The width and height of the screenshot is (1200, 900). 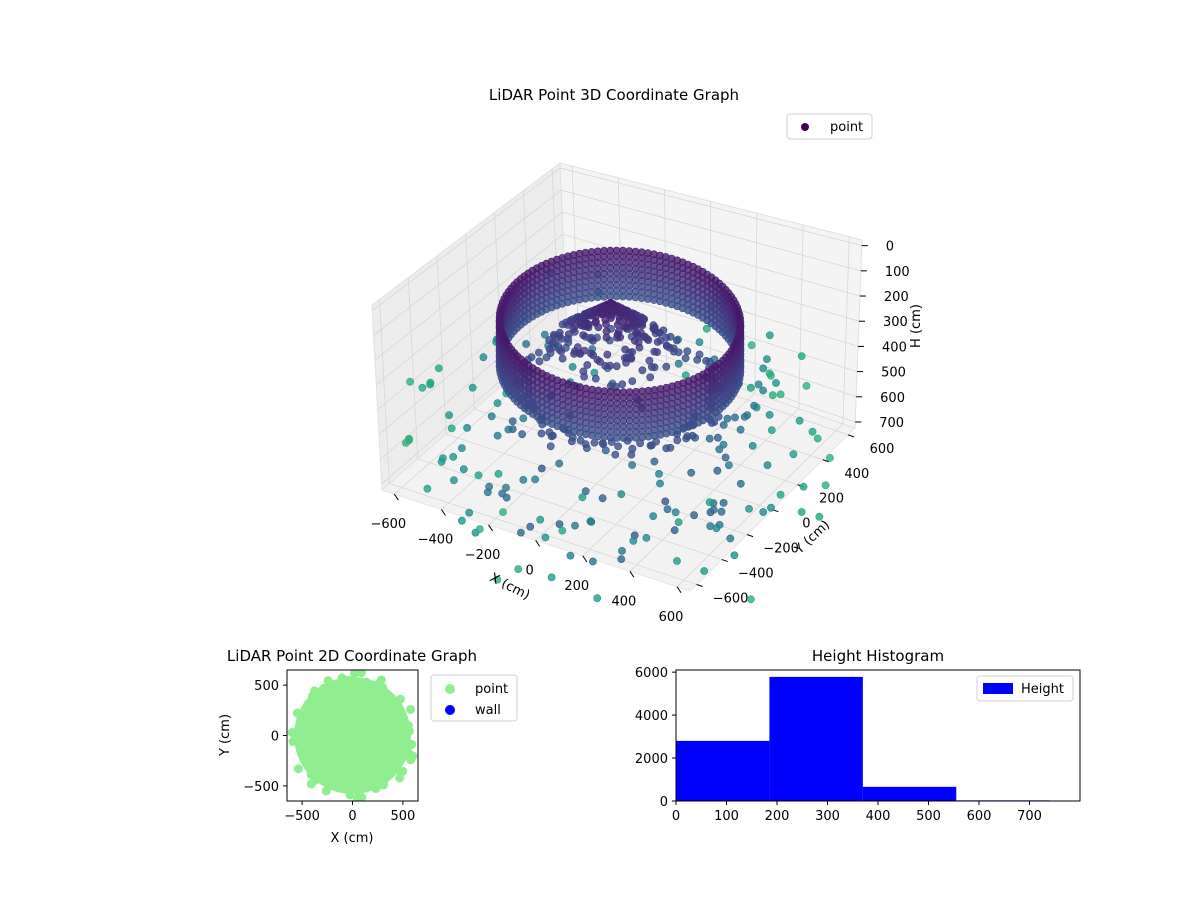 I want to click on scatter3d-x-tick-label: 600, so click(x=671, y=617).